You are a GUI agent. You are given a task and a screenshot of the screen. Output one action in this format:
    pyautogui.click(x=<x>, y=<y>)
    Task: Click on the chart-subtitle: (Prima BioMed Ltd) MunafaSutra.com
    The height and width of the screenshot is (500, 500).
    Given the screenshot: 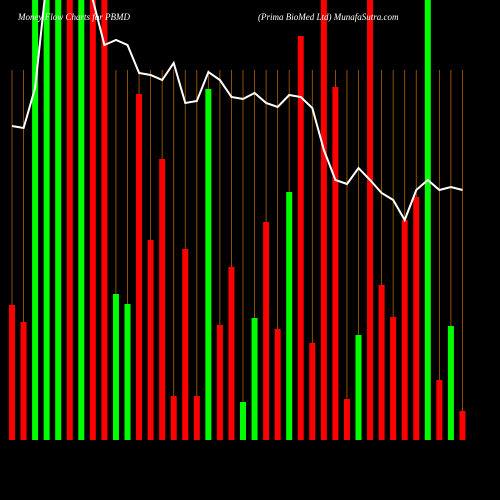 What is the action you would take?
    pyautogui.click(x=328, y=17)
    